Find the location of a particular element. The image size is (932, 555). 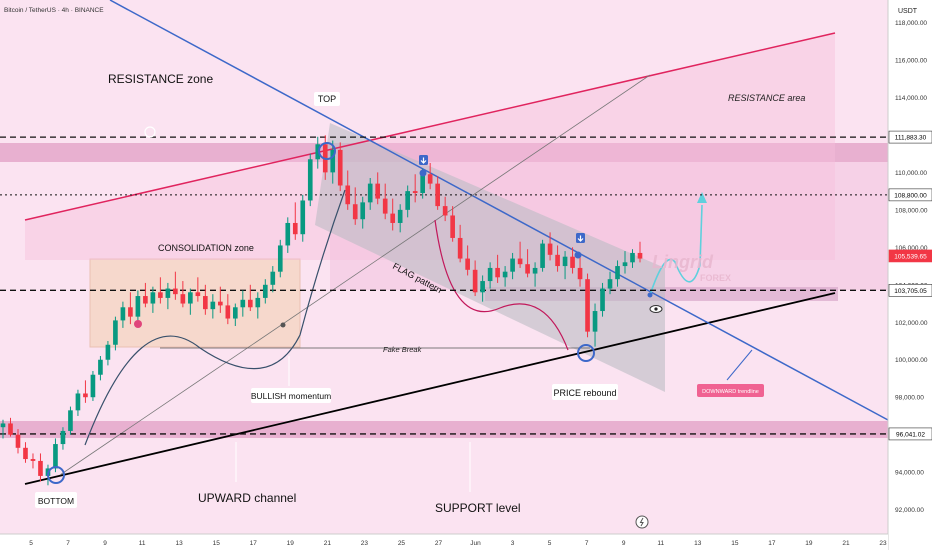

time-axis is located at coordinates (444, 542).